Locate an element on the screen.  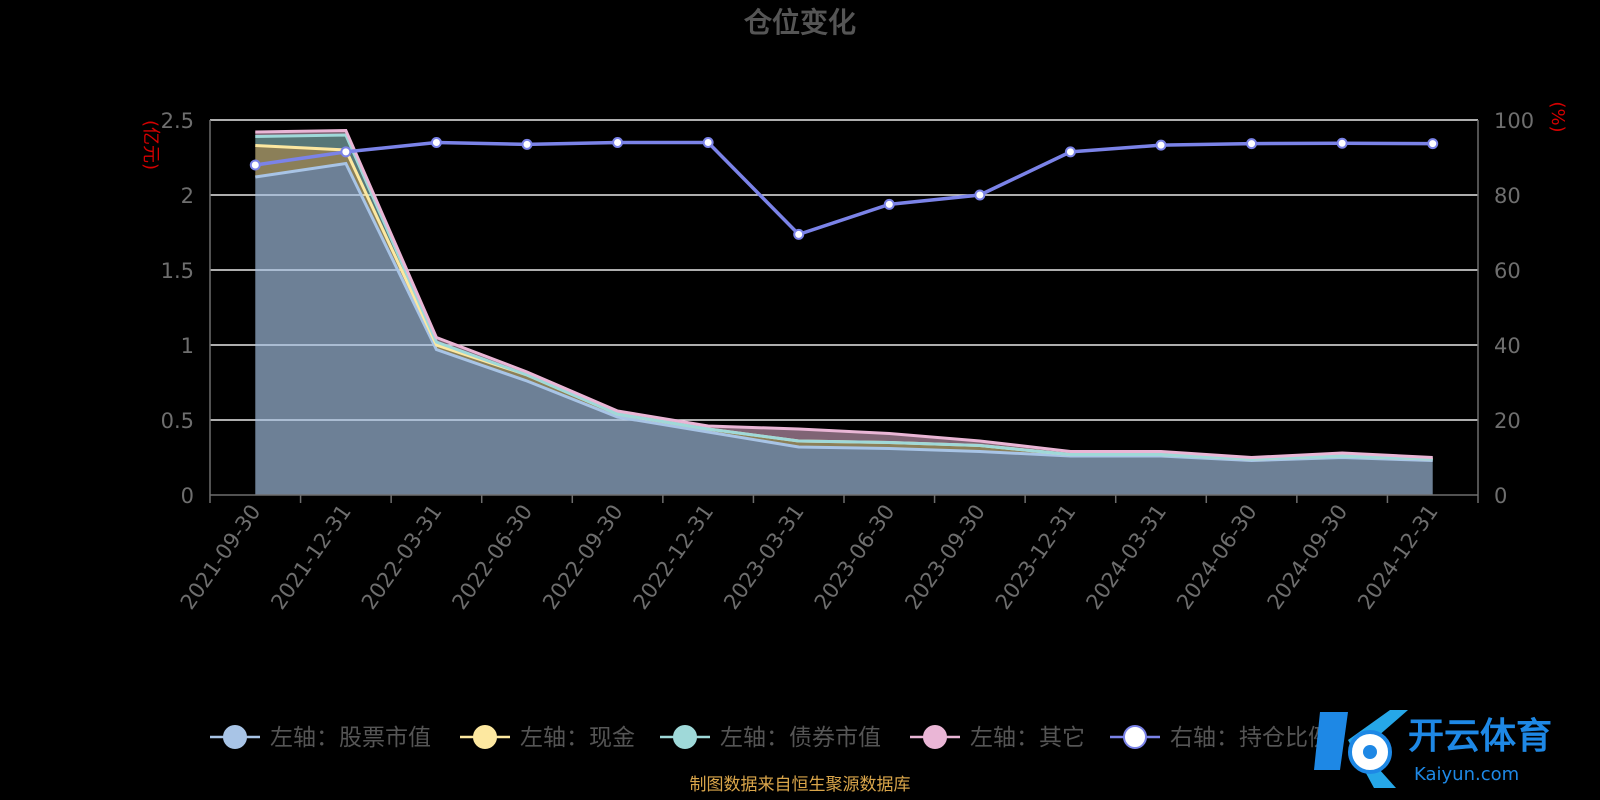
legend-label: 左轴：其它 is located at coordinates (1027, 738).